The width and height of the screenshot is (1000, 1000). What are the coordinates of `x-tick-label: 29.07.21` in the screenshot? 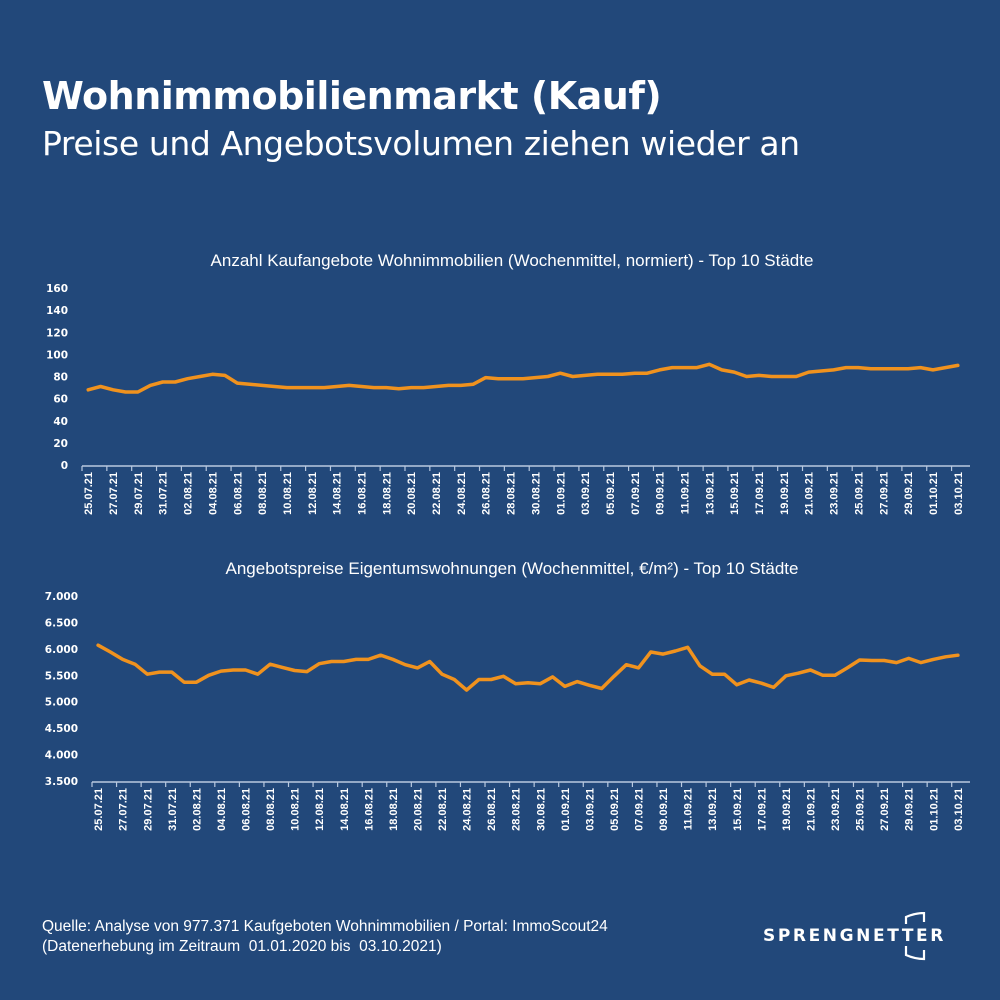 It's located at (139, 493).